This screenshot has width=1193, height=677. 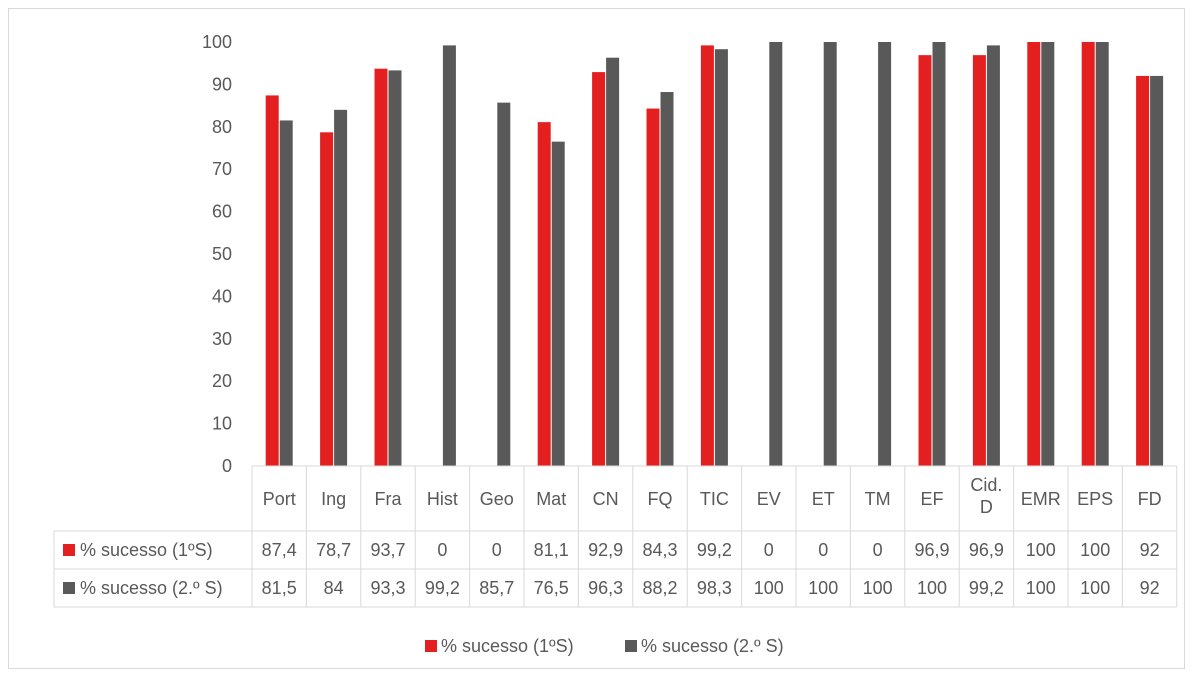 I want to click on legend-label: % sucesso (2.º S), so click(x=712, y=646).